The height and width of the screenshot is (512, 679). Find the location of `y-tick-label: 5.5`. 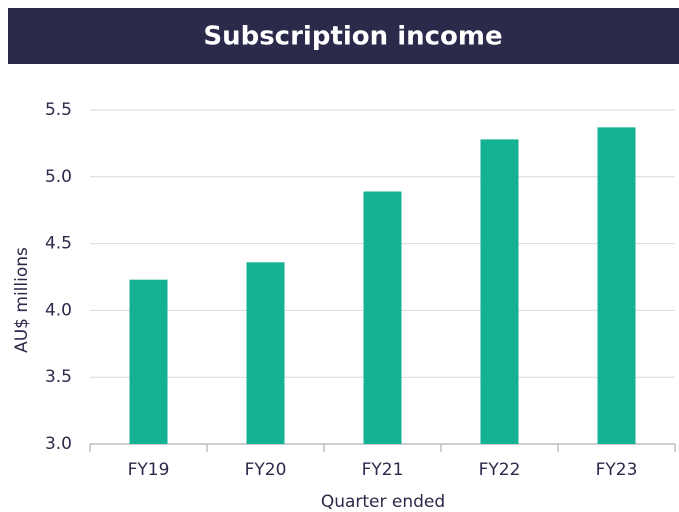

y-tick-label: 5.5 is located at coordinates (58, 110).